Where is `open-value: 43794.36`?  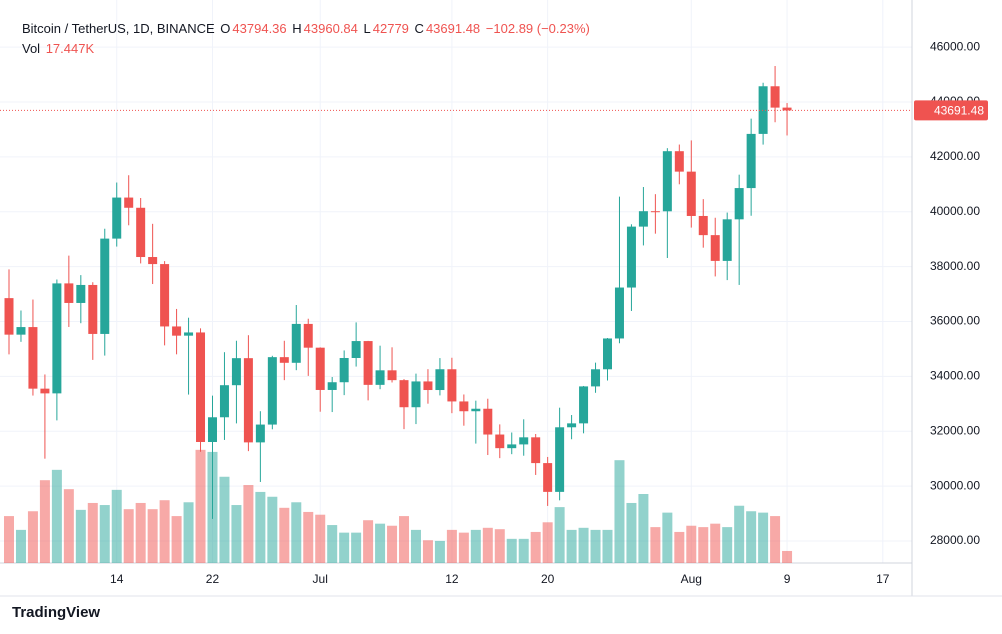 open-value: 43794.36 is located at coordinates (259, 28).